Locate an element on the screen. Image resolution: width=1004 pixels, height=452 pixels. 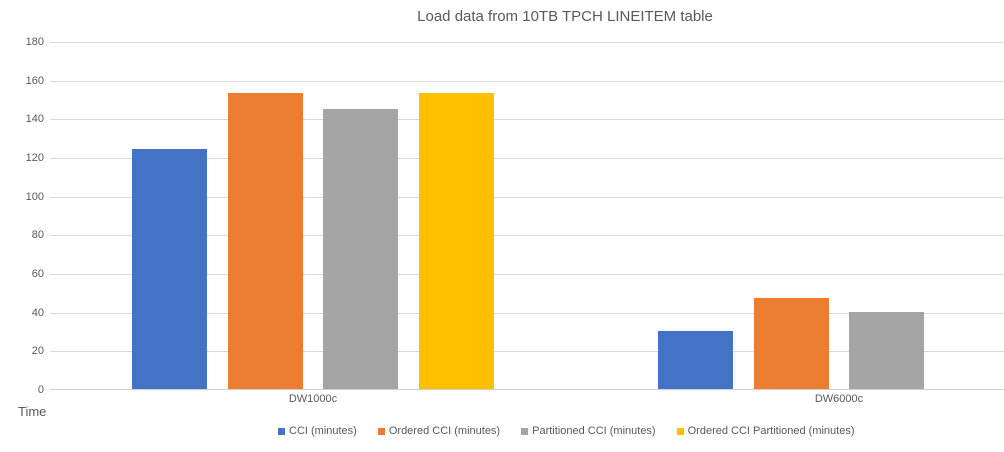
x-axis-category-label: DW1000c is located at coordinates (313, 399).